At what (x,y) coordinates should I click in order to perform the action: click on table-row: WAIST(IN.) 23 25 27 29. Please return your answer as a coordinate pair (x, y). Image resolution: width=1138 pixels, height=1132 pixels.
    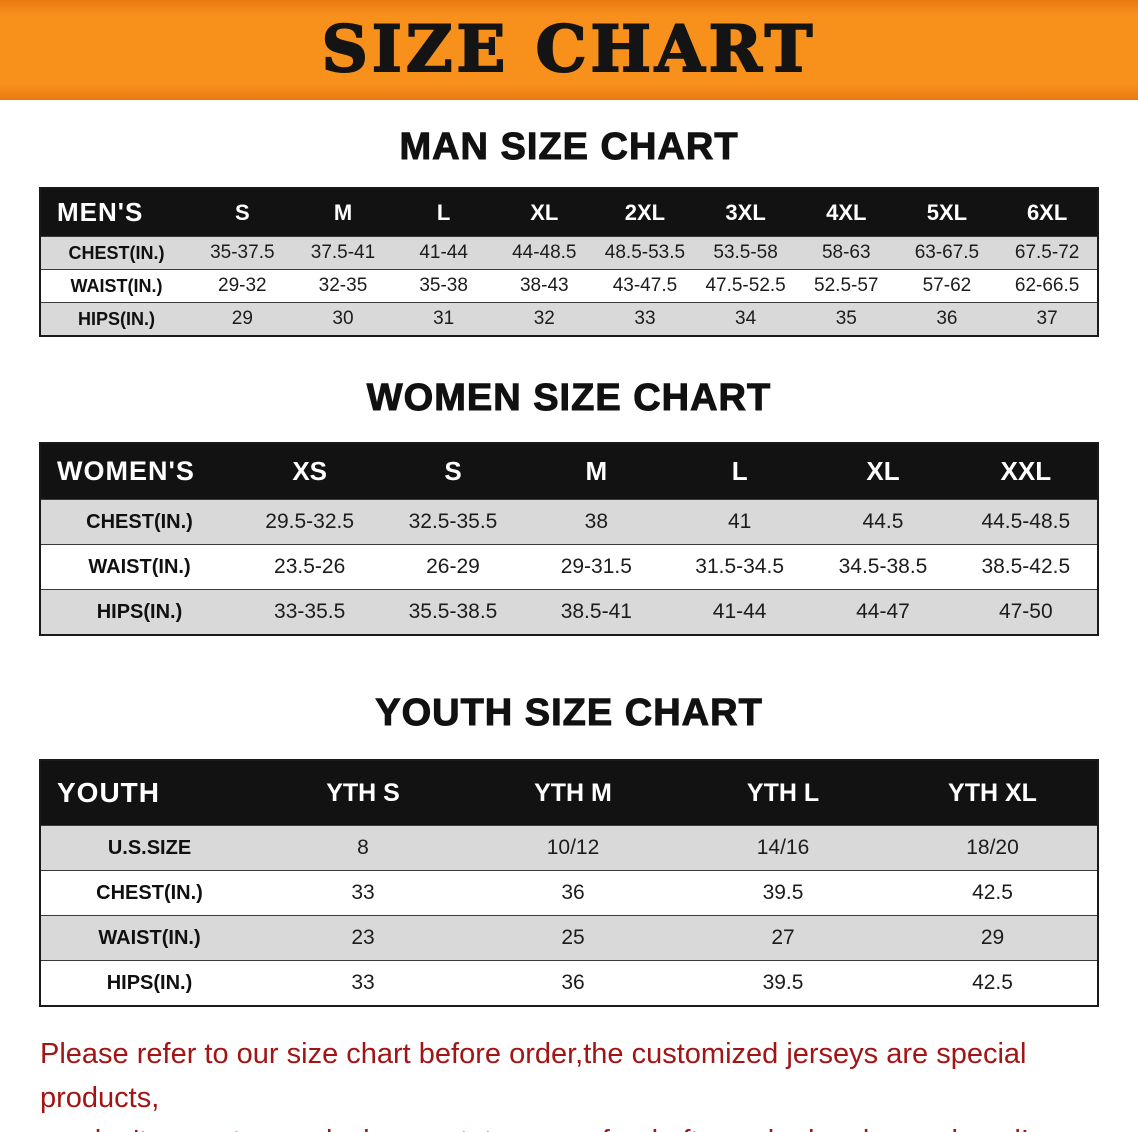
    Looking at the image, I should click on (569, 938).